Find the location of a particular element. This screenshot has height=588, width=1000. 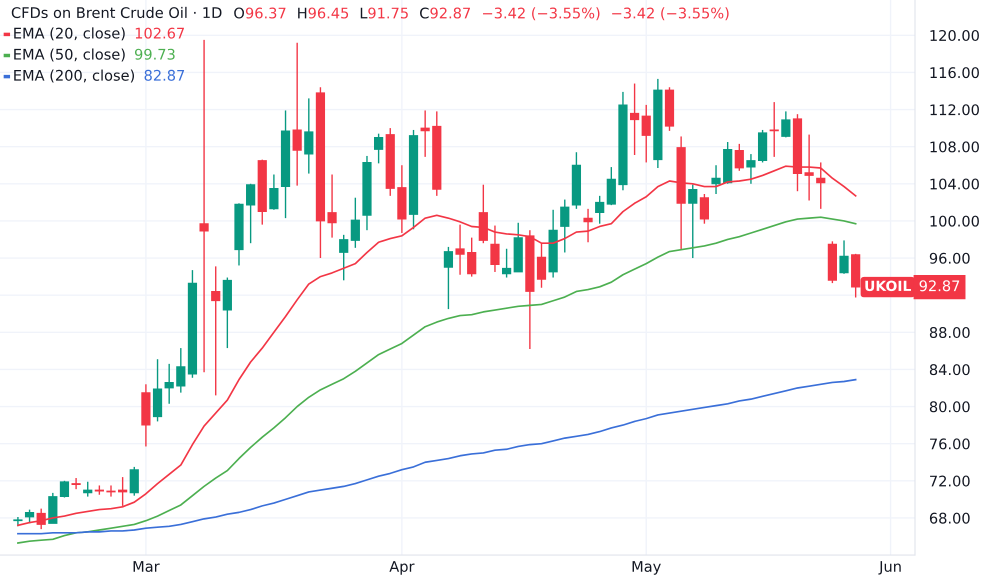

y-tick-label: 76.00 is located at coordinates (950, 444).